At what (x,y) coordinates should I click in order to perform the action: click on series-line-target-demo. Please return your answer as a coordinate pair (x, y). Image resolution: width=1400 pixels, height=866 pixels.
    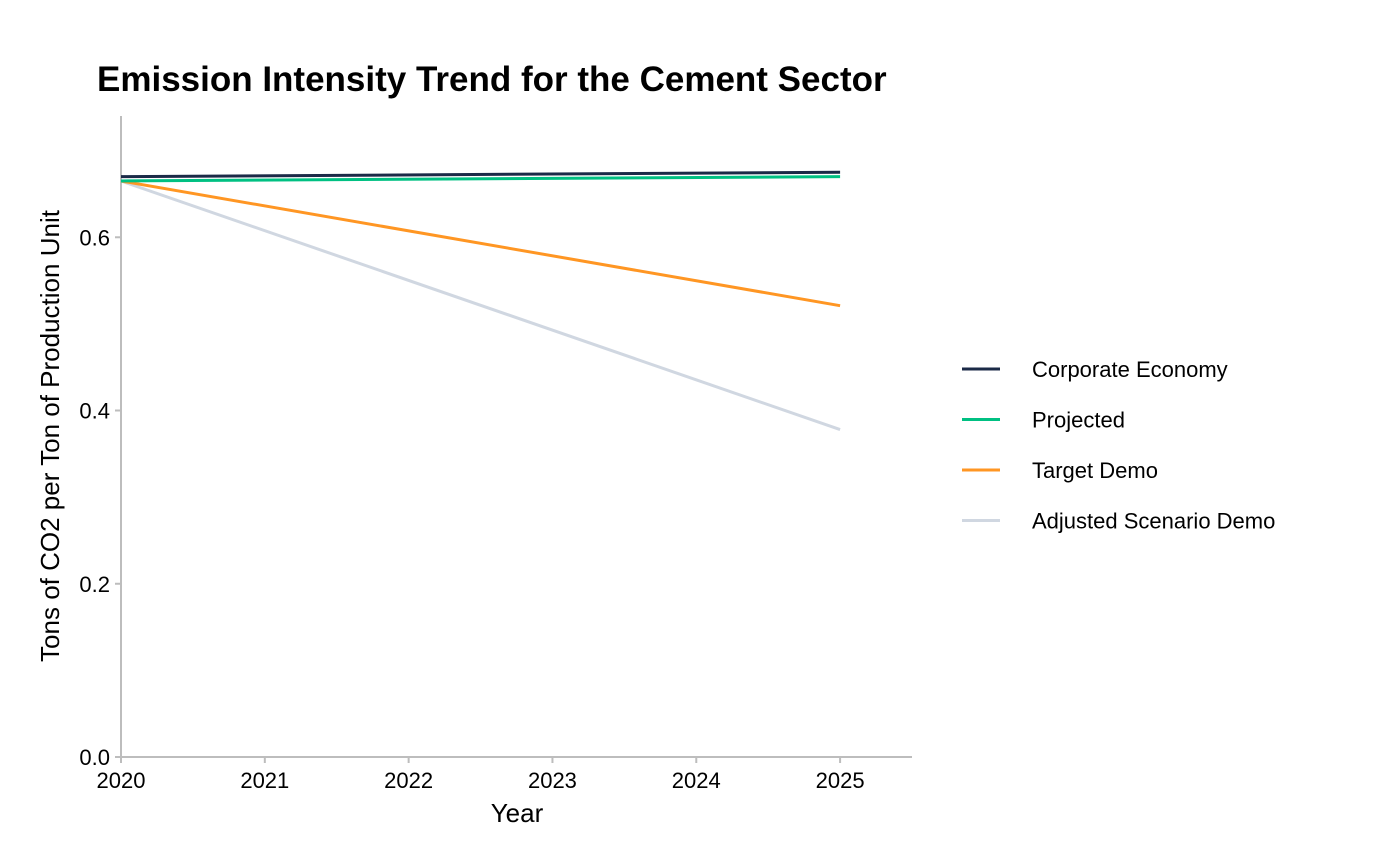
    Looking at the image, I should click on (480, 243).